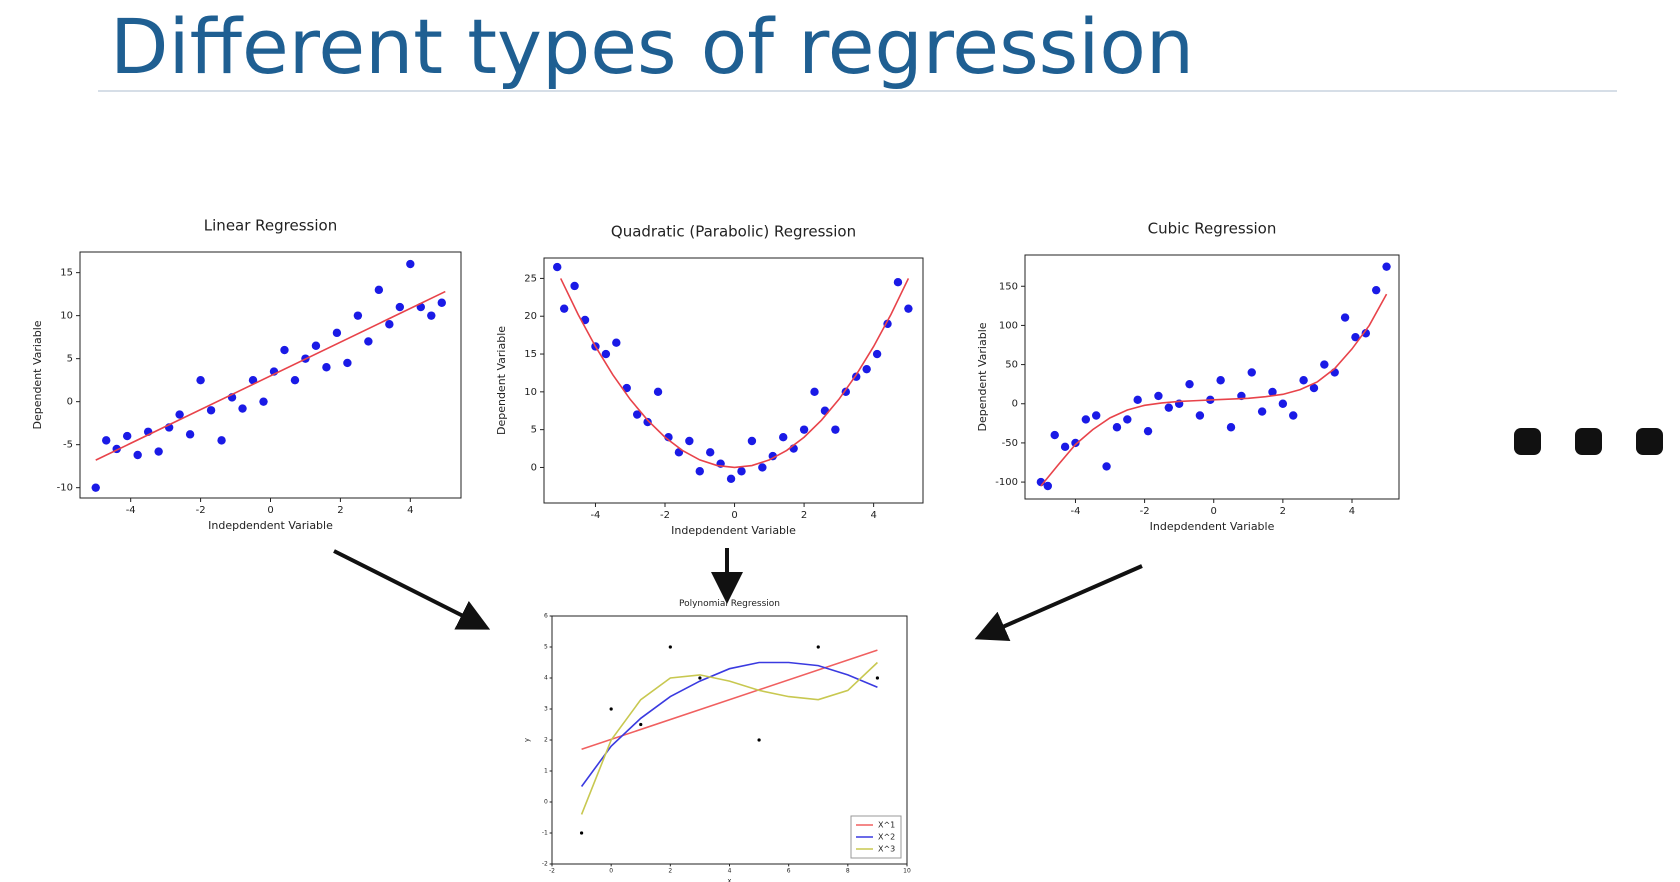 The height and width of the screenshot is (882, 1680). What do you see at coordinates (545, 833) in the screenshot?
I see `y-tick-label: -1` at bounding box center [545, 833].